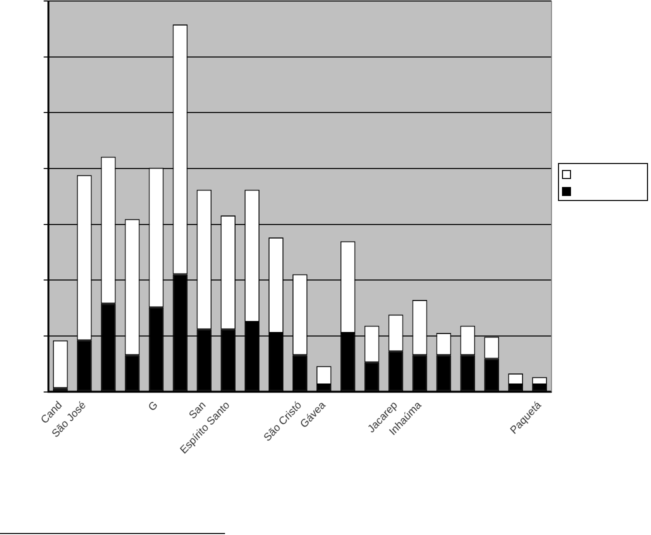 The height and width of the screenshot is (535, 651). Describe the element at coordinates (153, 406) in the screenshot. I see `x-tick-label: G` at that location.